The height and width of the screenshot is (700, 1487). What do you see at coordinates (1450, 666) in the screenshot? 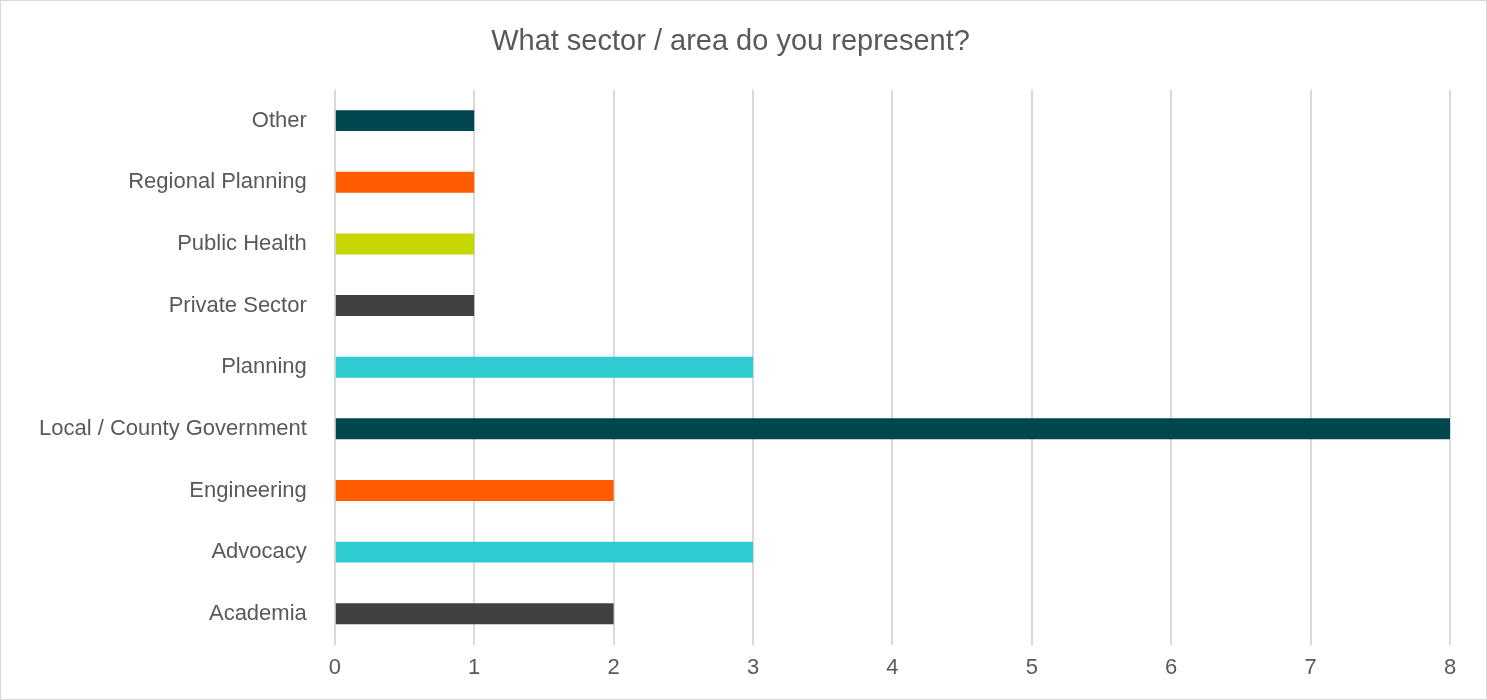
I see `x-tick-label: 8` at bounding box center [1450, 666].